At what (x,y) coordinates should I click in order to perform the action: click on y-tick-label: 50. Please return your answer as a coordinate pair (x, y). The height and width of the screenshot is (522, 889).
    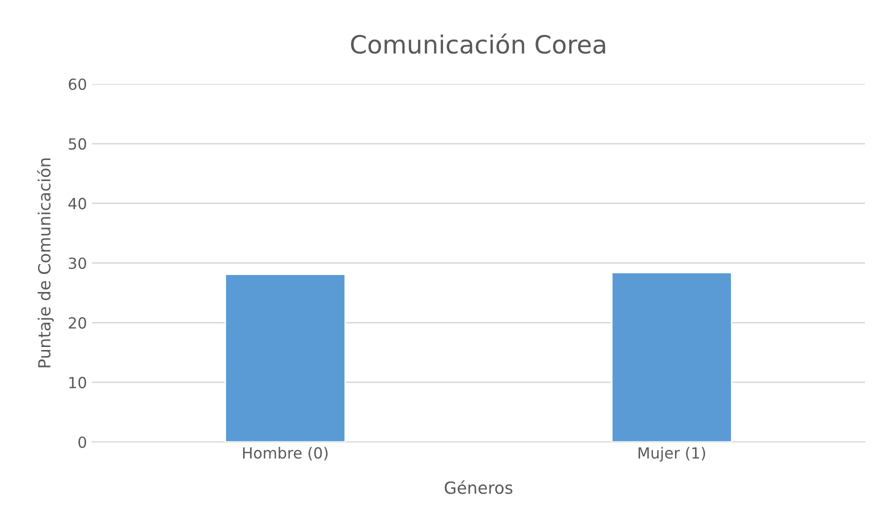
    Looking at the image, I should click on (77, 144).